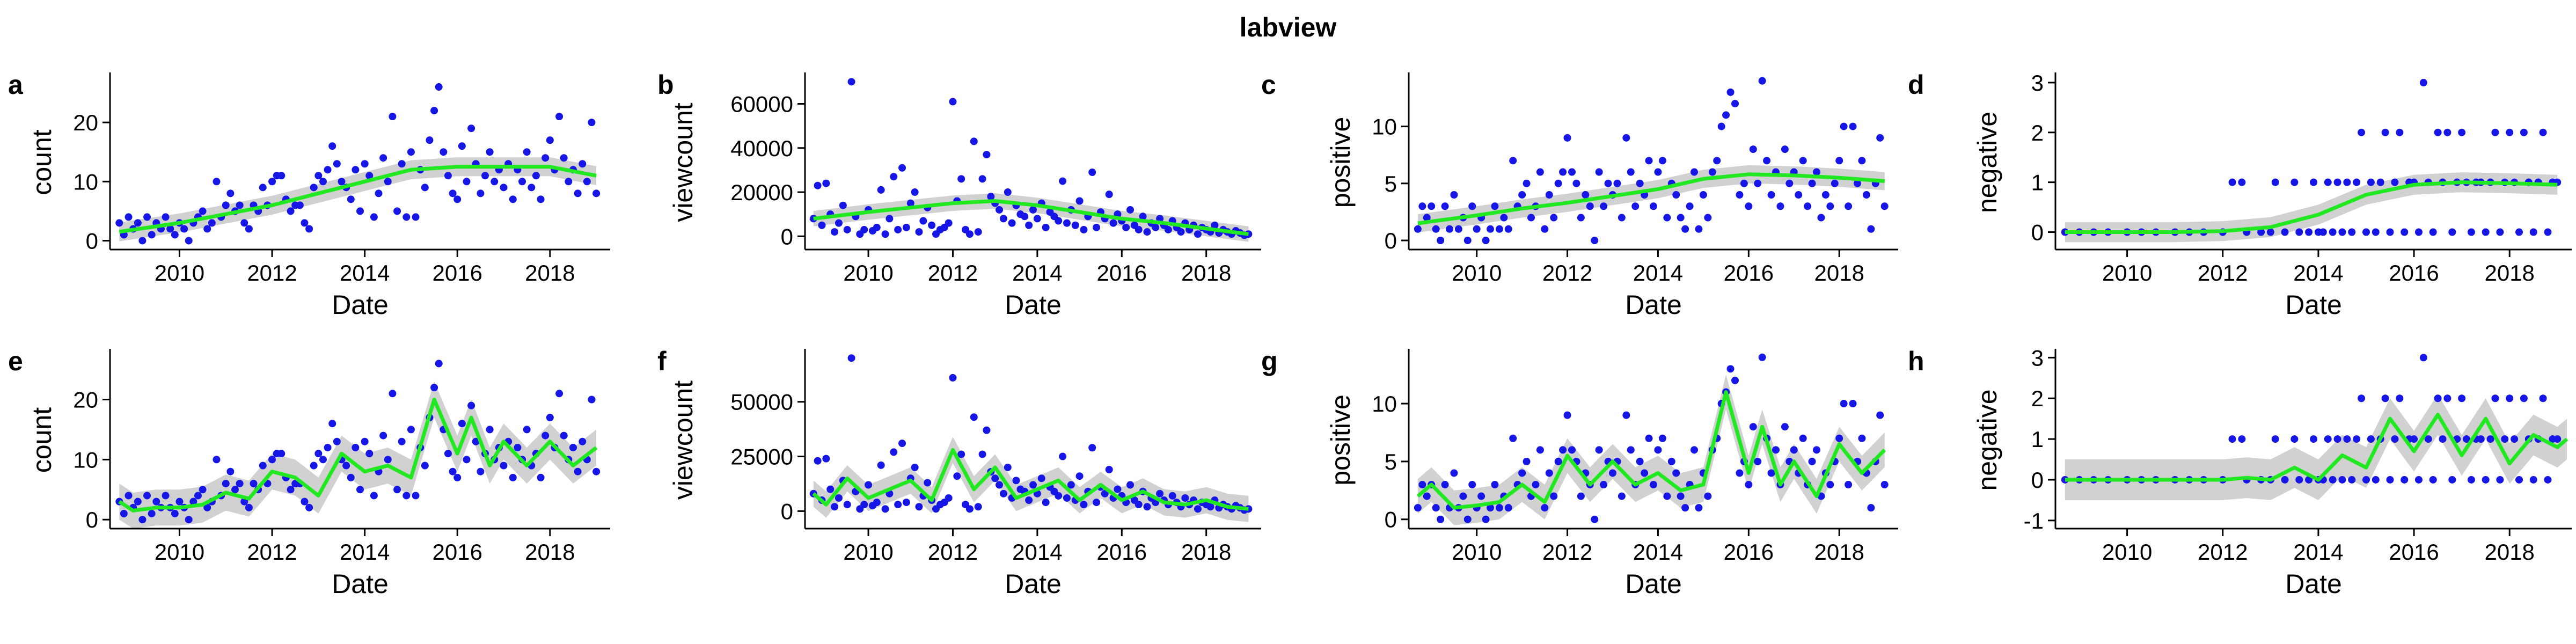  Describe the element at coordinates (550, 273) in the screenshot. I see `x-tick-label-a-2018: 2018` at that location.